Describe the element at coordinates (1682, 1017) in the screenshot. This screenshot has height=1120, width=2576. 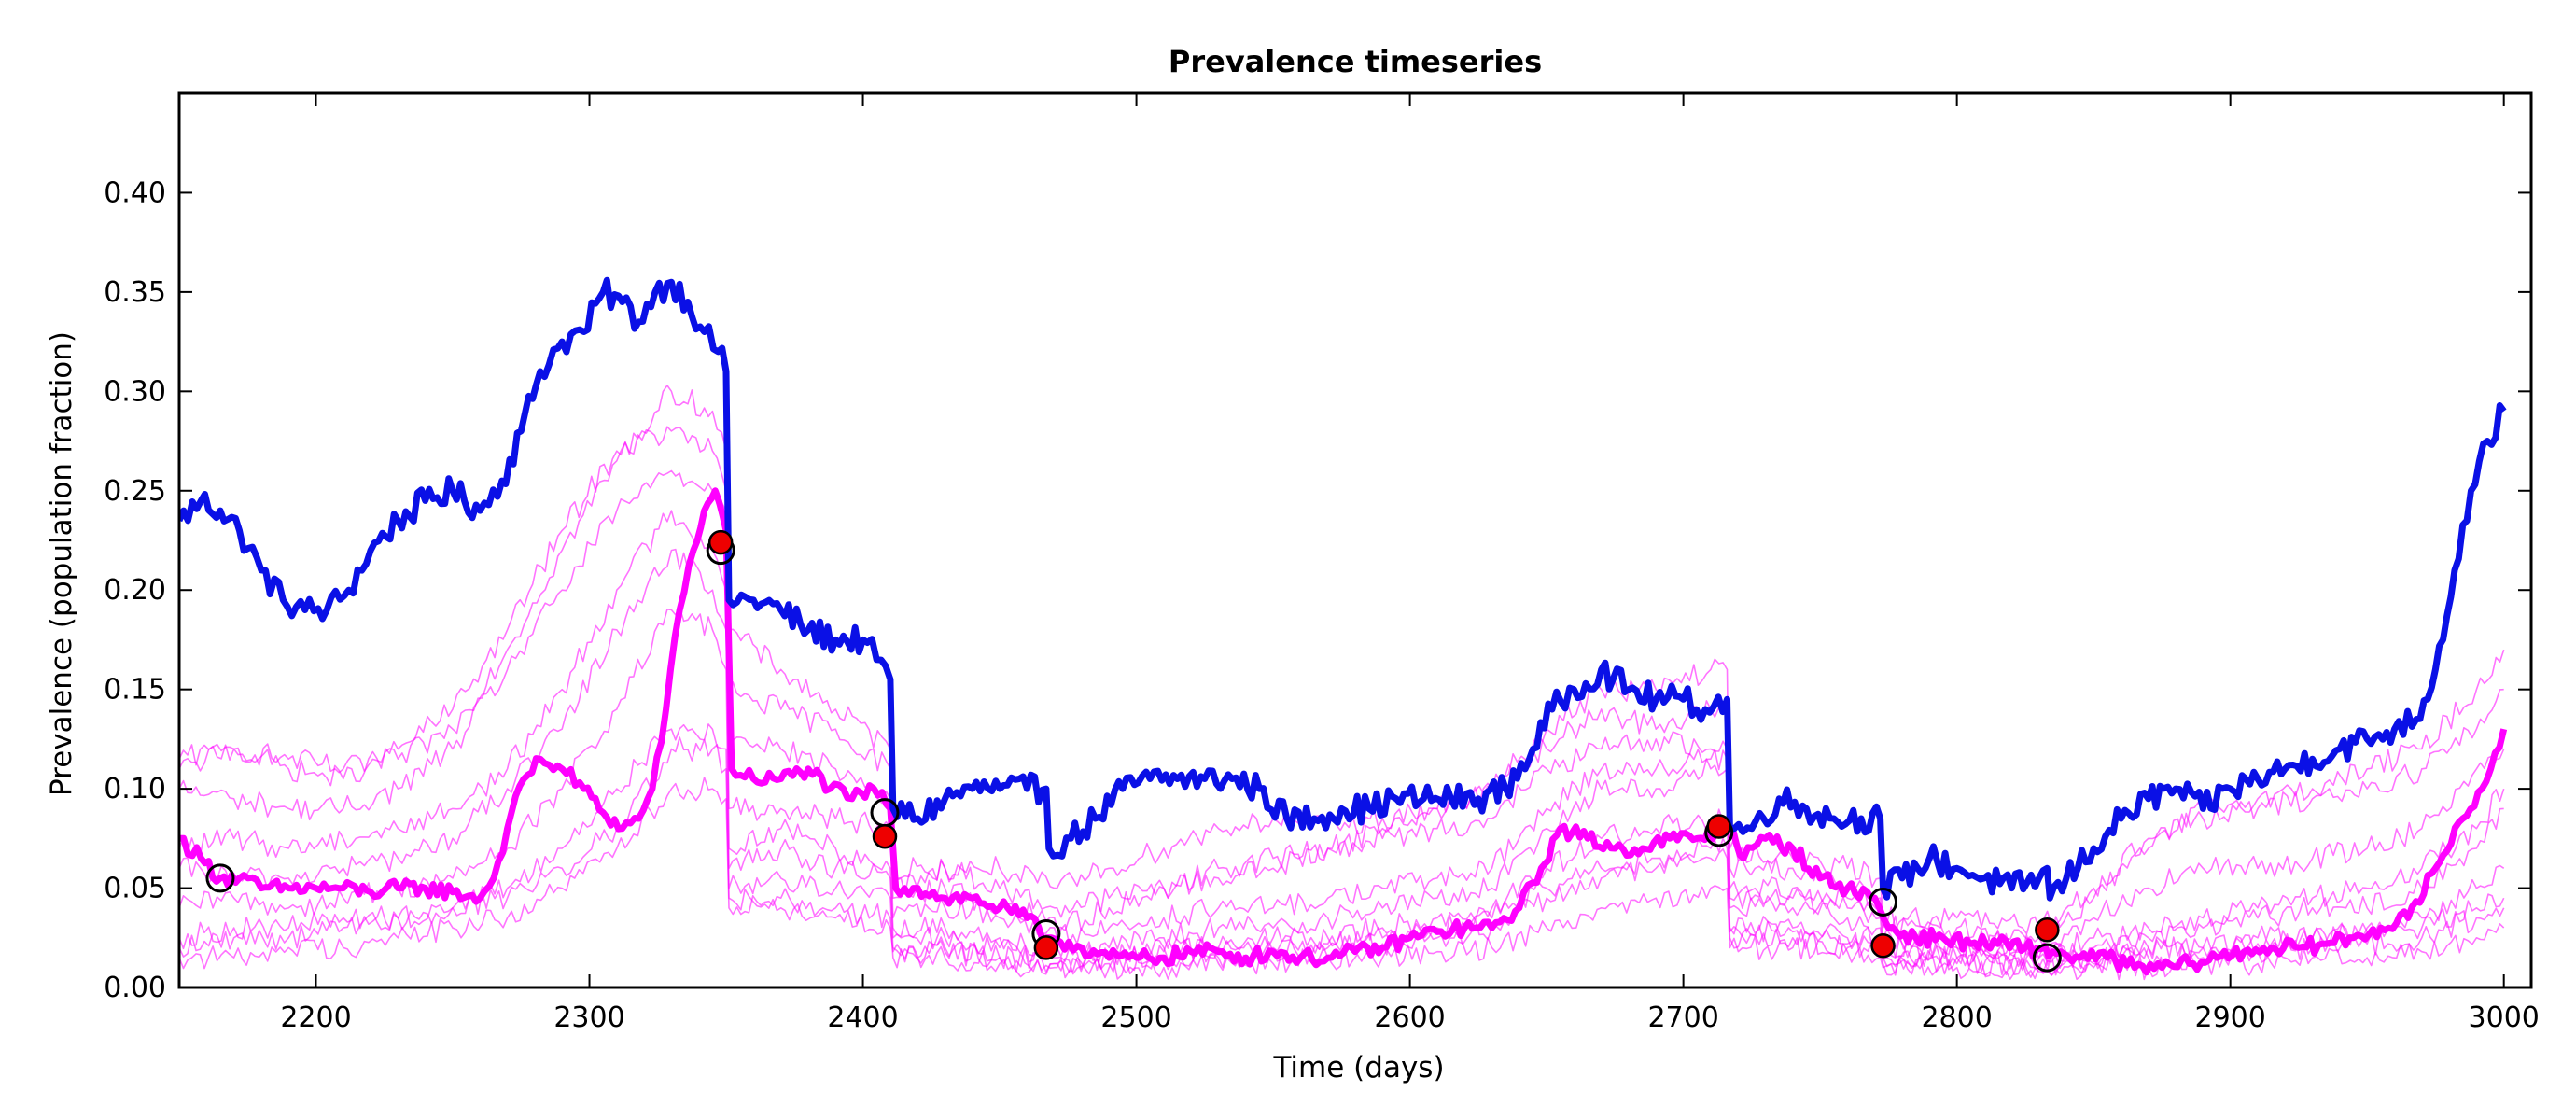
I see `x-tick-label: 2700` at that location.